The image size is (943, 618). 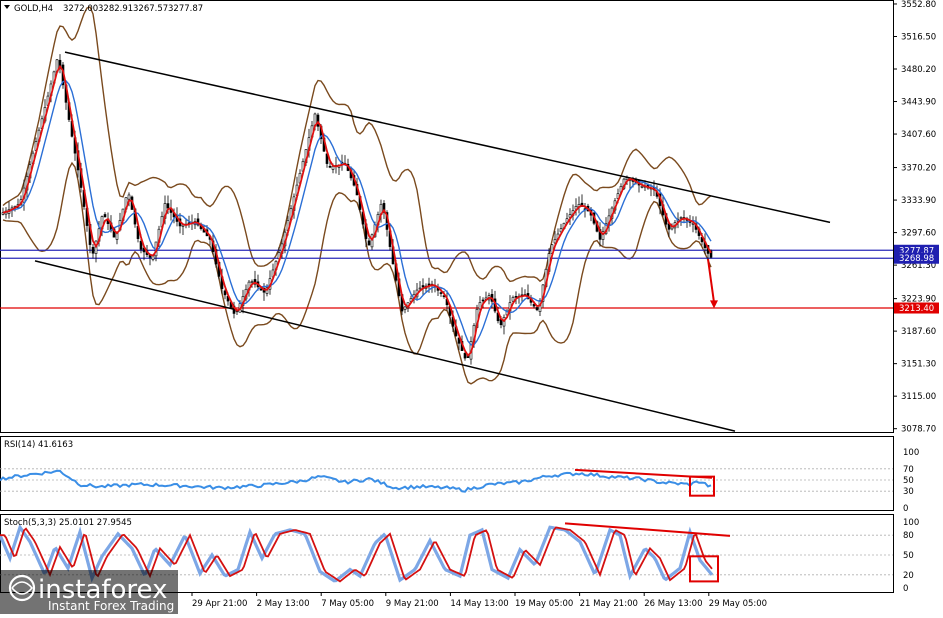 I want to click on time-tick-label-6: 21 May 21:00, so click(x=609, y=604).